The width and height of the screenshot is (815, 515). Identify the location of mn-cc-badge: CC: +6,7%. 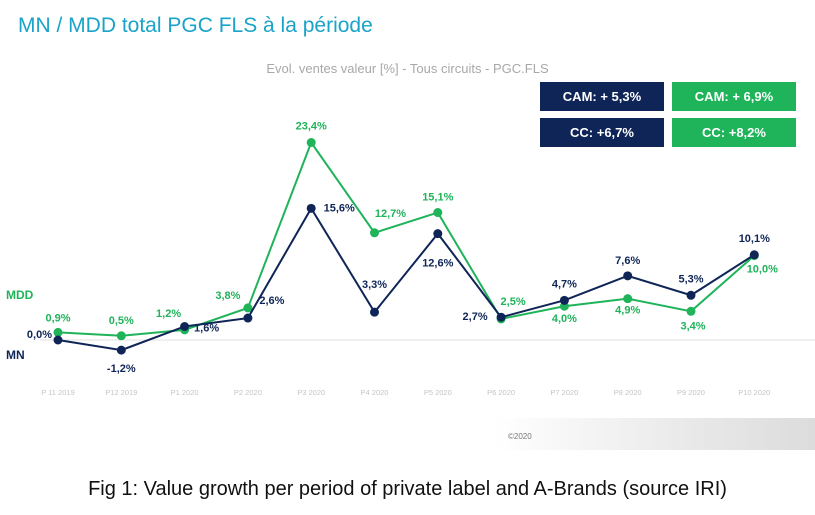
(602, 132).